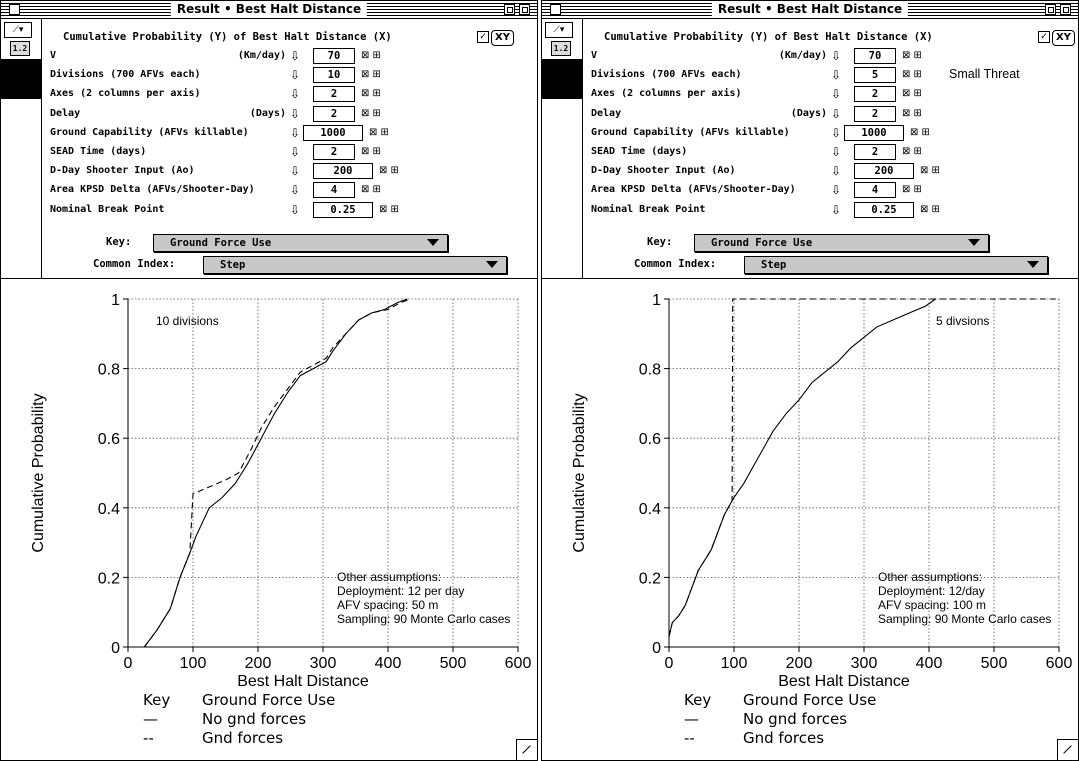 The image size is (1079, 761). Describe the element at coordinates (875, 75) in the screenshot. I see `param-value-field: 5` at that location.